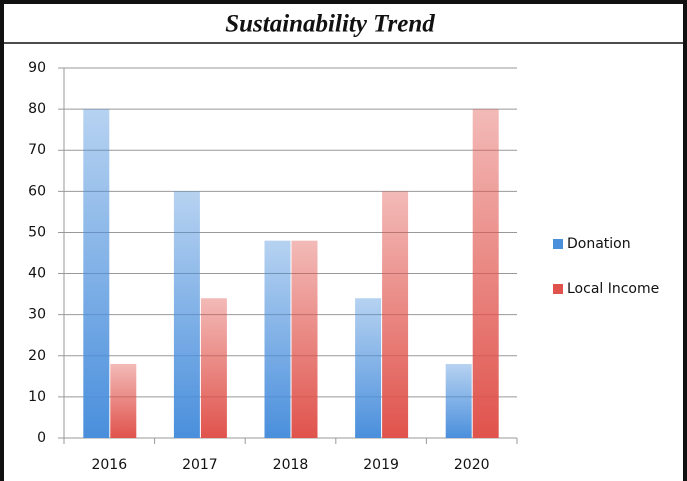 This screenshot has height=481, width=687. Describe the element at coordinates (37, 191) in the screenshot. I see `y-tick-label: 60` at that location.